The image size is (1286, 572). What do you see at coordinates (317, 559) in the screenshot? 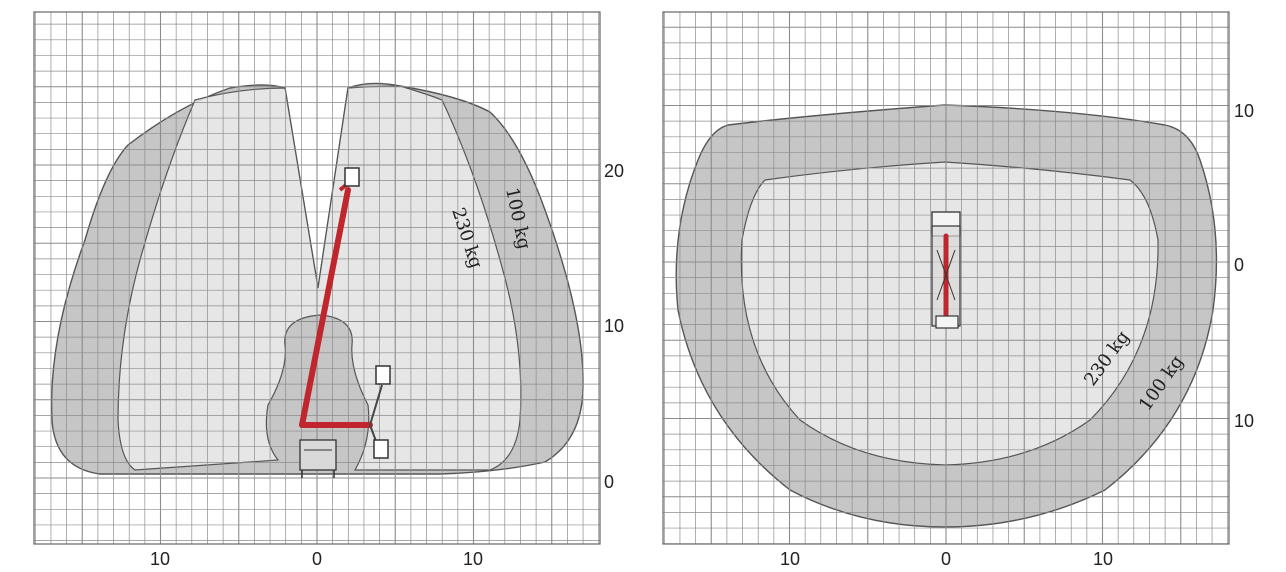
I see `side-view-x-tick-center: 0` at bounding box center [317, 559].